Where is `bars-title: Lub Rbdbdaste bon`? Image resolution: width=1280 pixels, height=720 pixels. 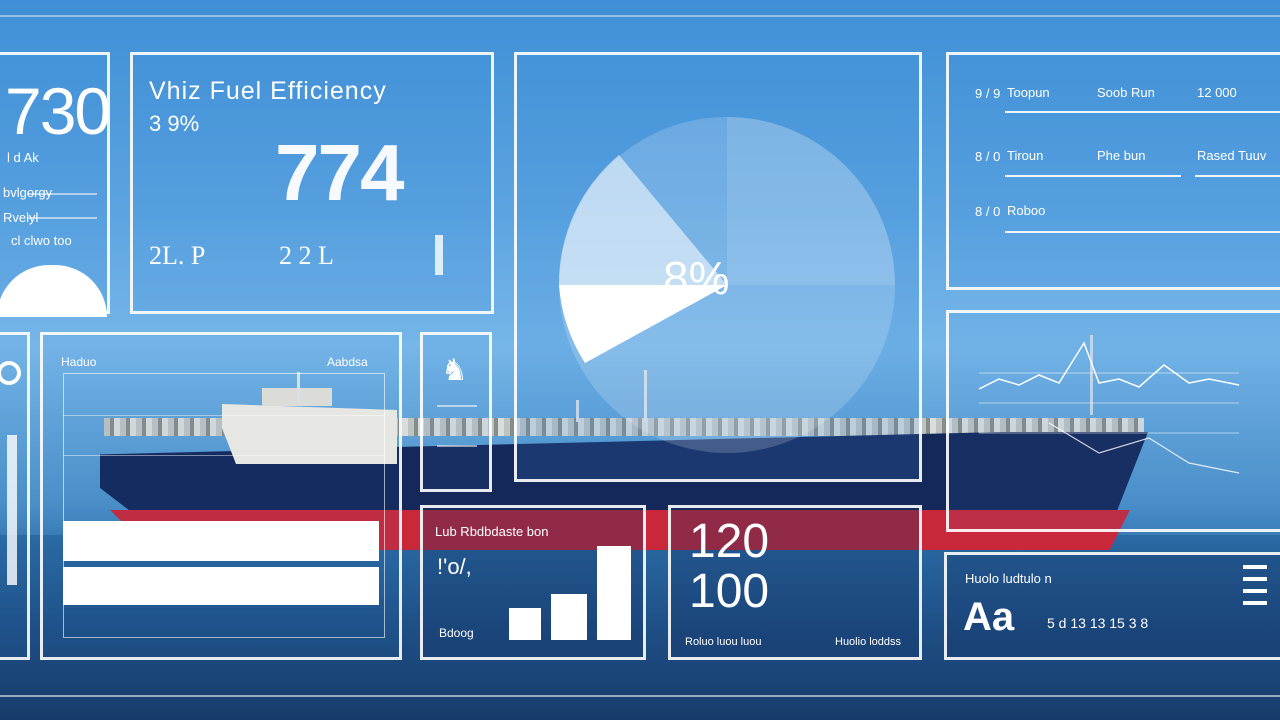 bars-title: Lub Rbdbdaste bon is located at coordinates (492, 531).